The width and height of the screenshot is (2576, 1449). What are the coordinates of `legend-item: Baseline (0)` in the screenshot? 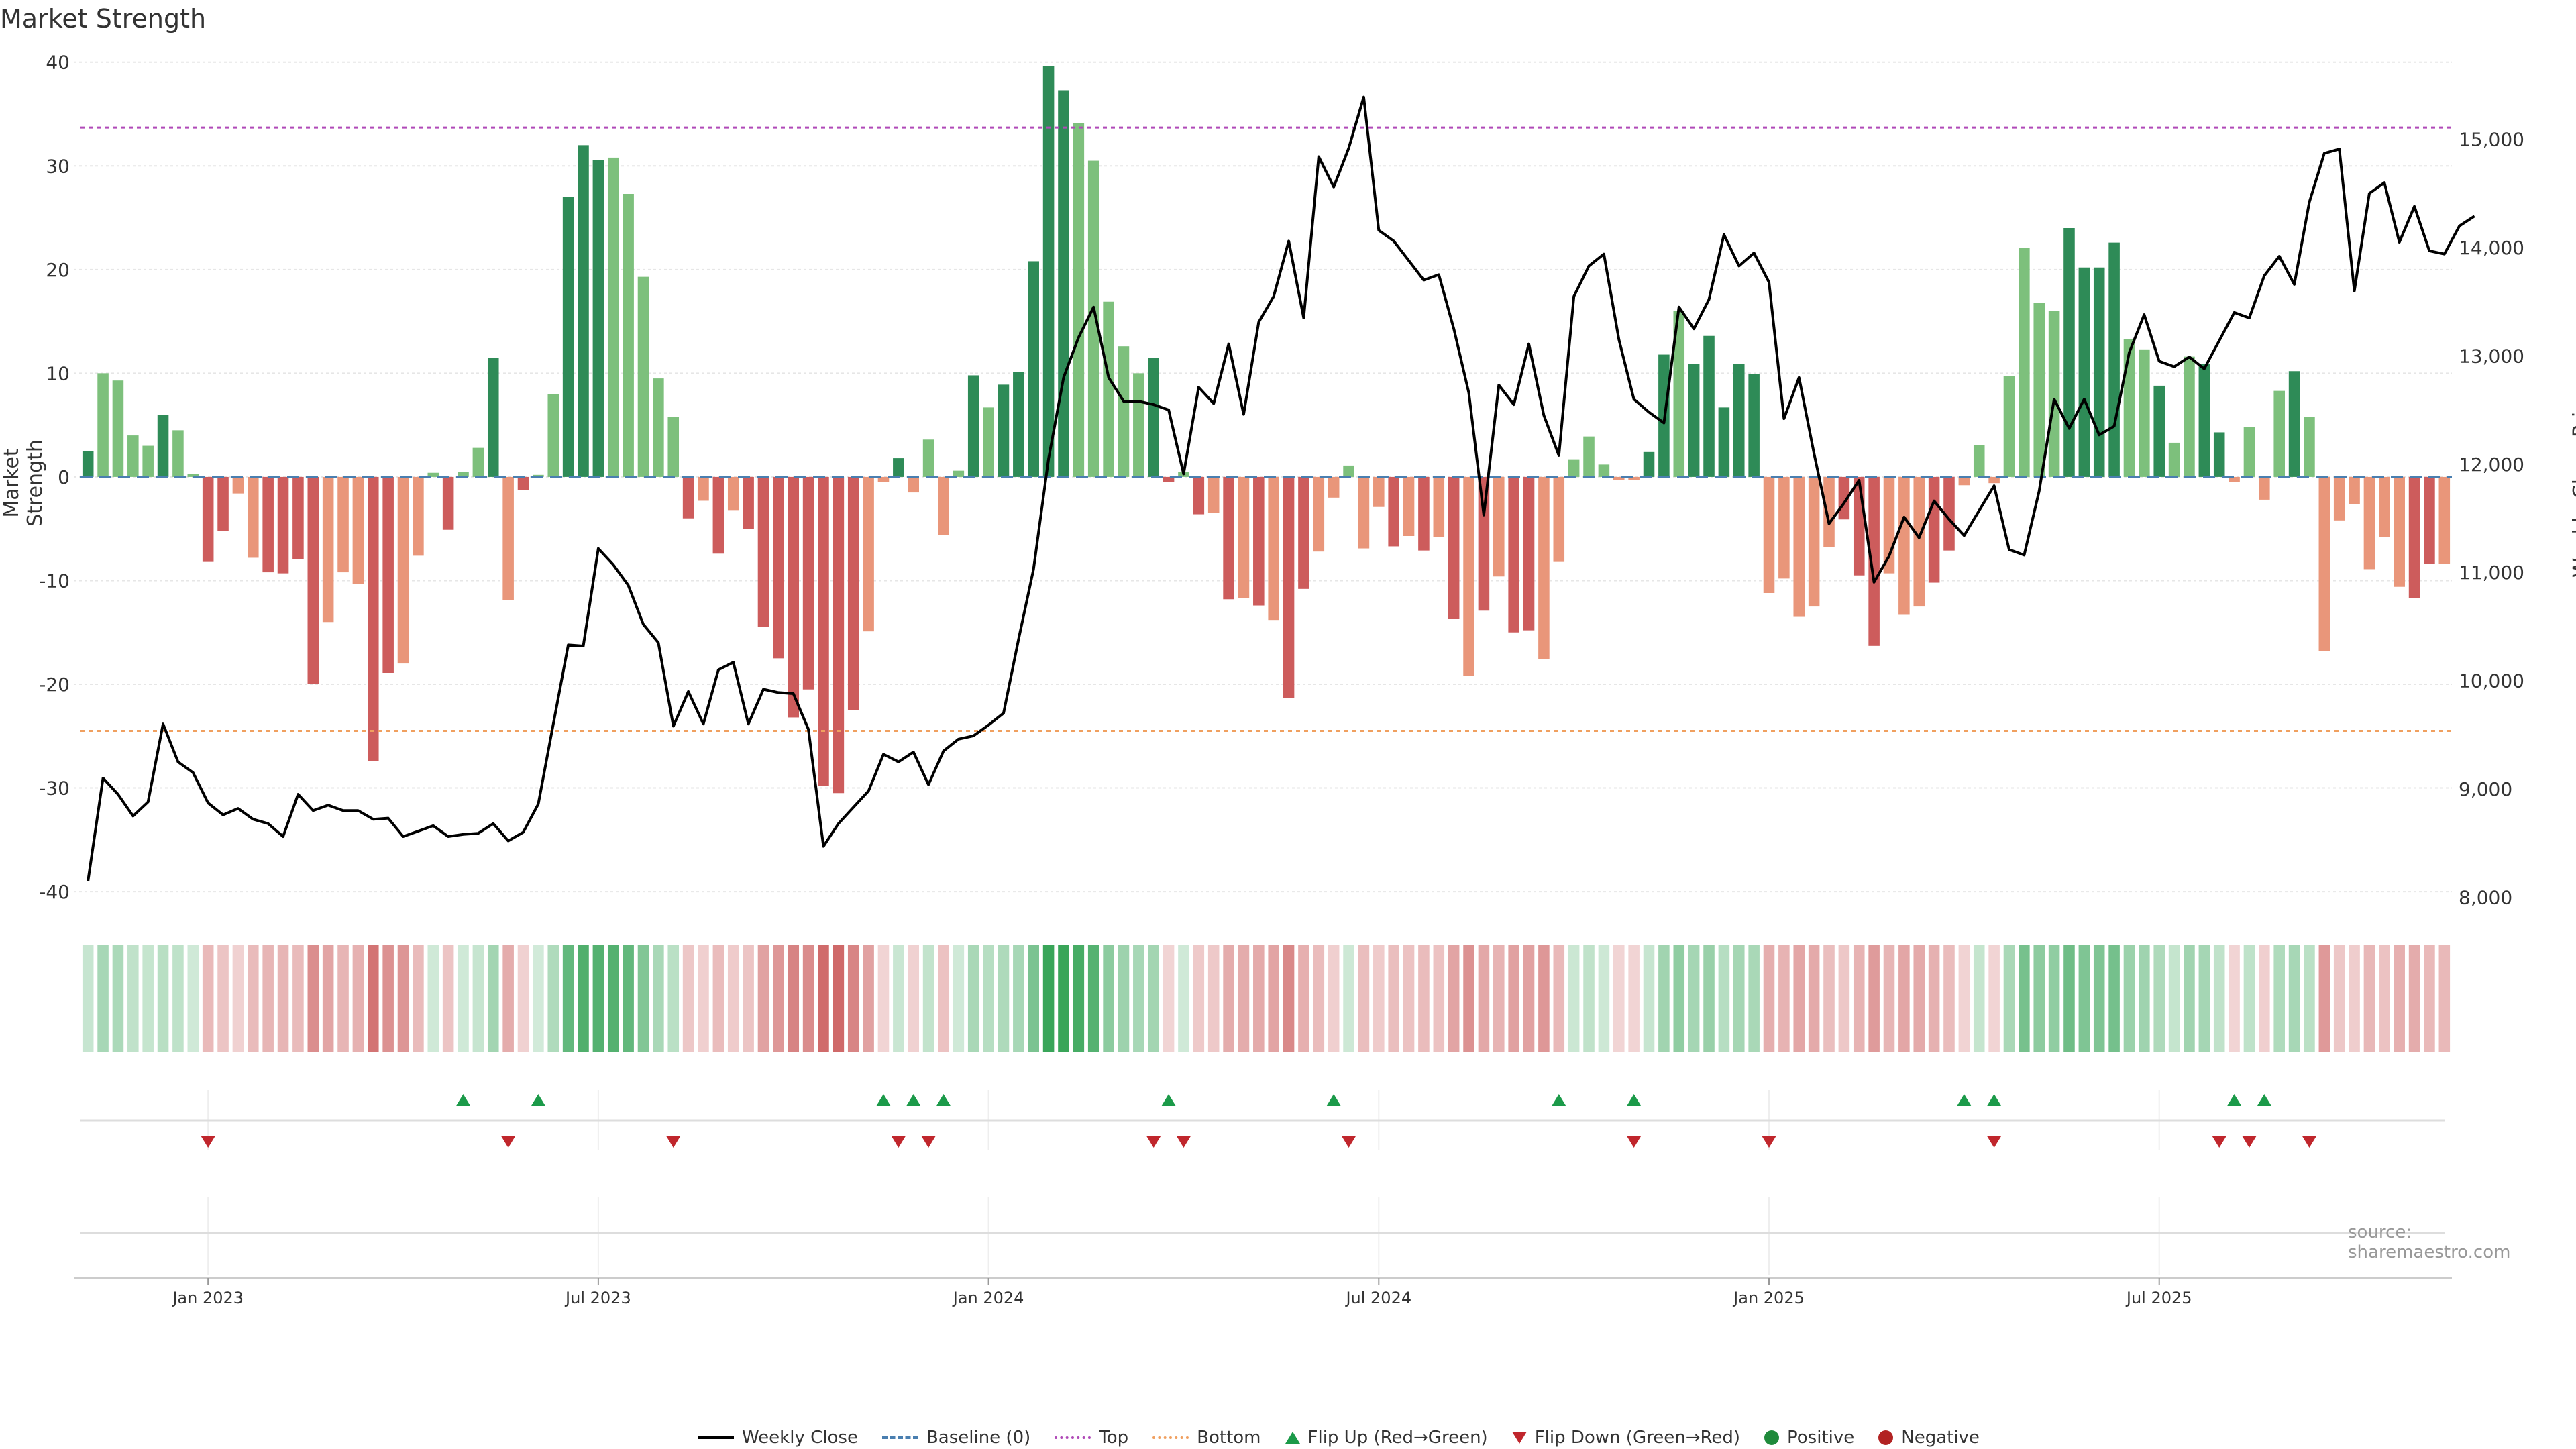 It's located at (956, 1438).